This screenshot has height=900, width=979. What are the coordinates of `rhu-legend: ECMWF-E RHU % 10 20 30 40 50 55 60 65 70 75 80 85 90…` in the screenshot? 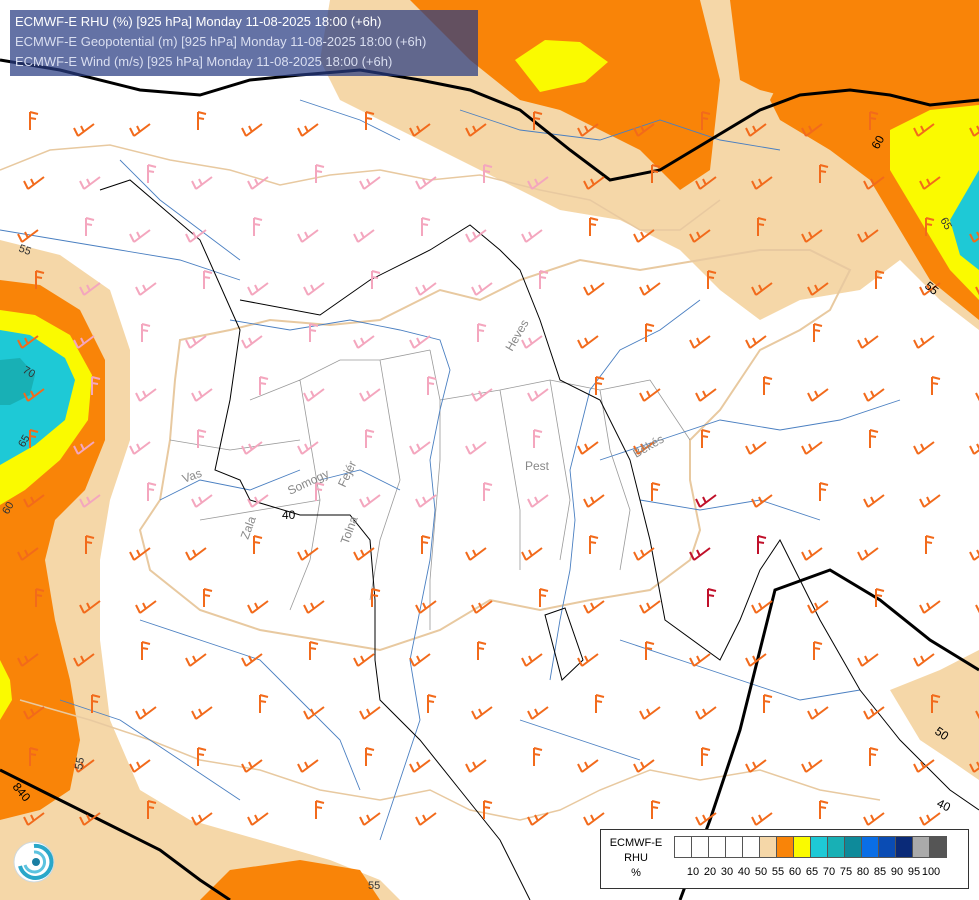 It's located at (784, 859).